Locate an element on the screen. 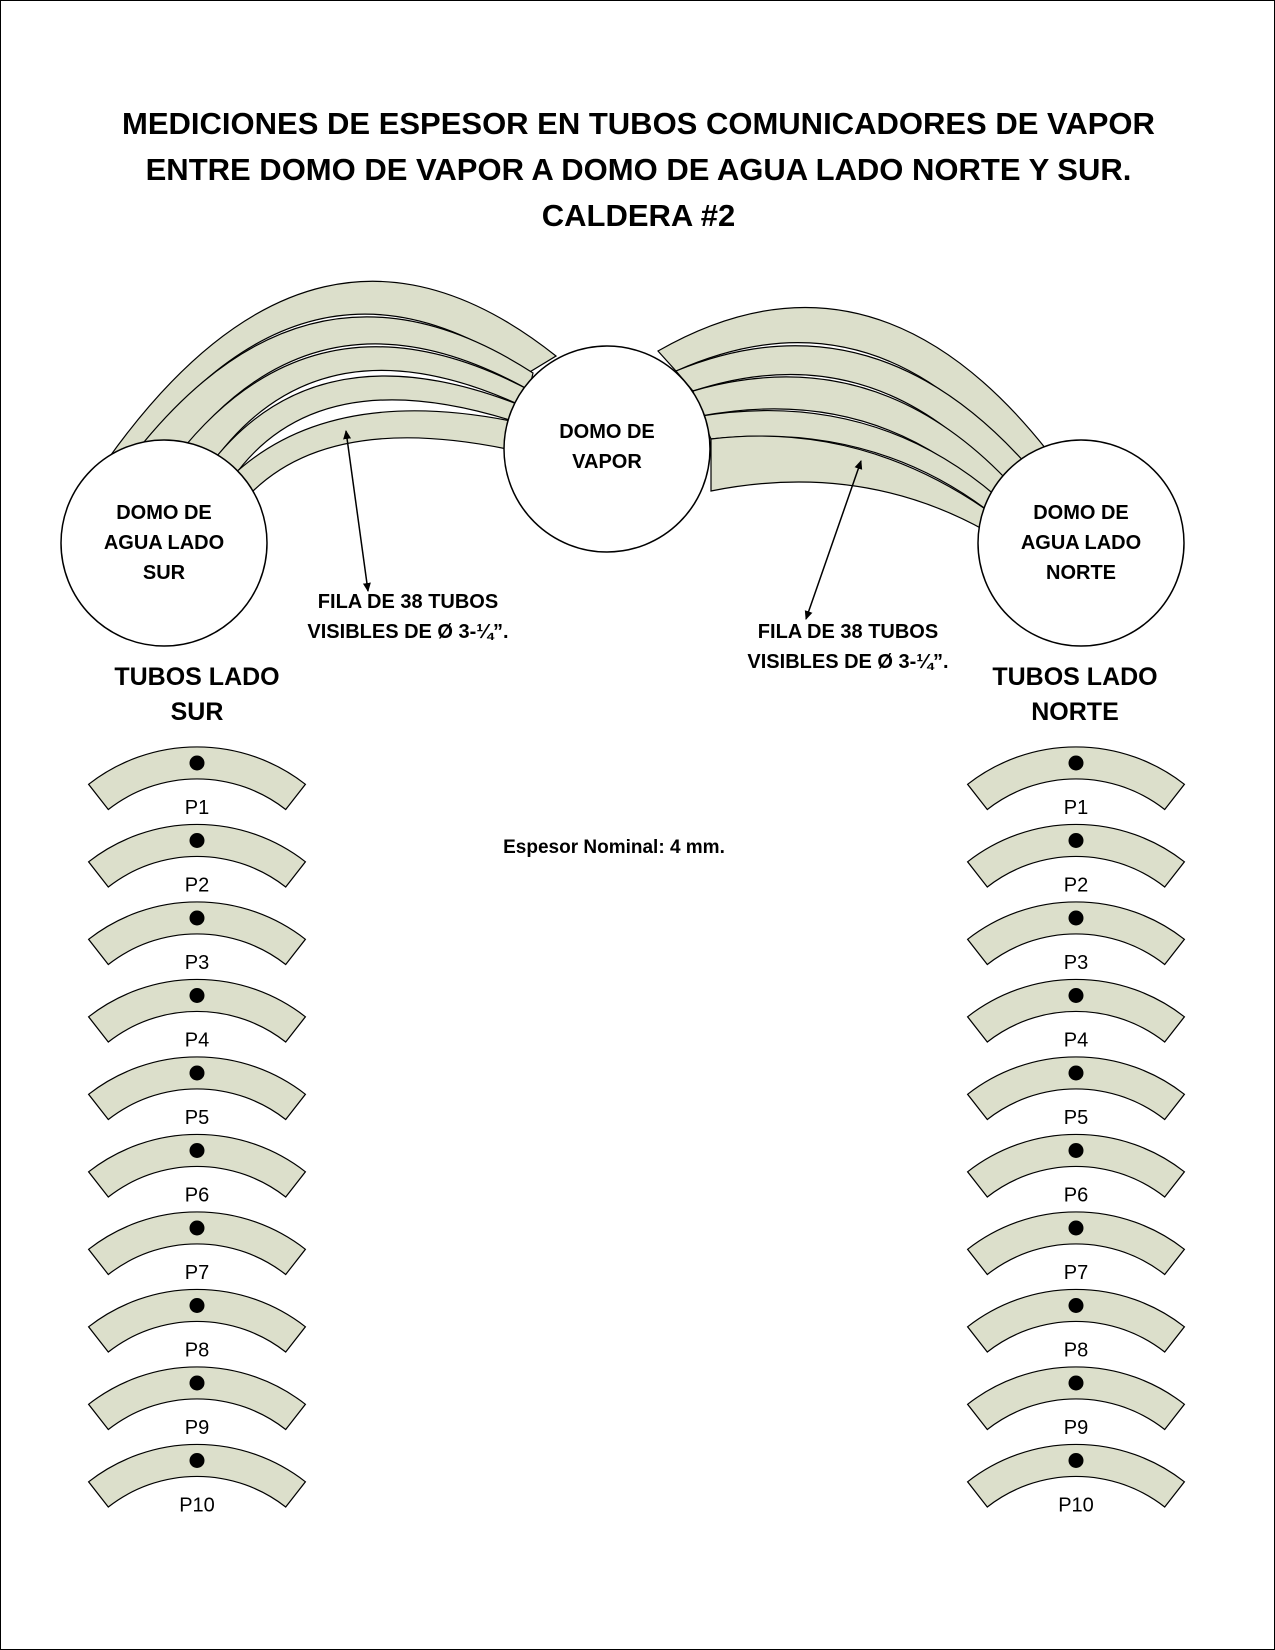  north-point-label: P3 is located at coordinates (1076, 963).